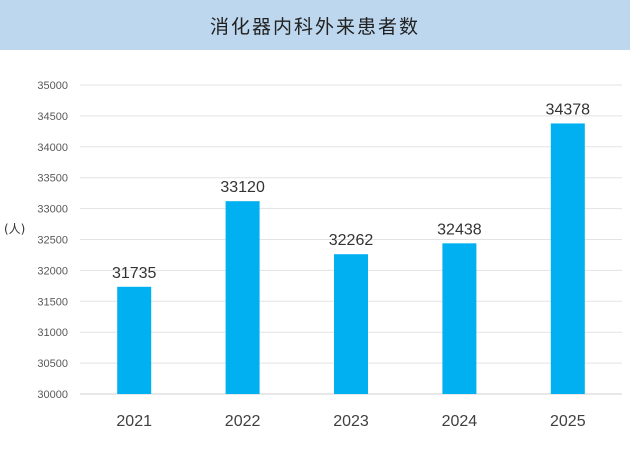 The height and width of the screenshot is (468, 630). What do you see at coordinates (460, 421) in the screenshot?
I see `x-tick-label: 2024` at bounding box center [460, 421].